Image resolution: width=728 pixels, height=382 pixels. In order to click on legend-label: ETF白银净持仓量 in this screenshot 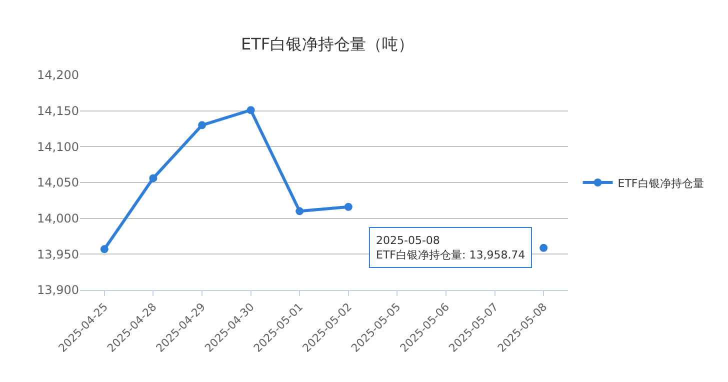, I will do `click(661, 183)`.